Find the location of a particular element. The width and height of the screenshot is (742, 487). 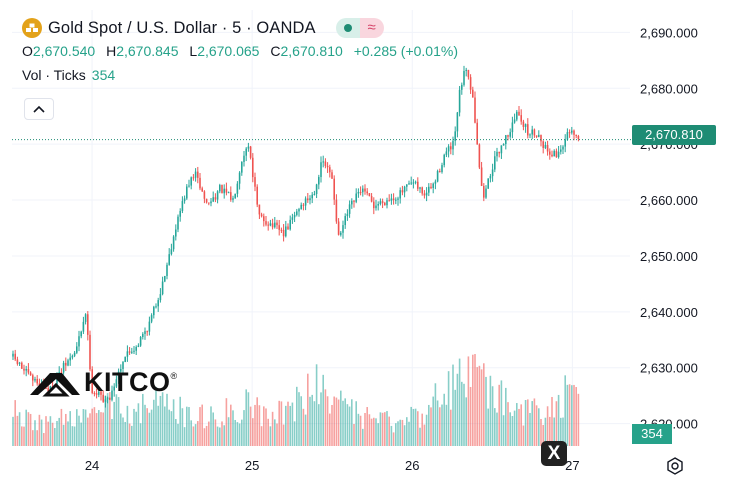

last-volume-badge: 354 is located at coordinates (652, 434).